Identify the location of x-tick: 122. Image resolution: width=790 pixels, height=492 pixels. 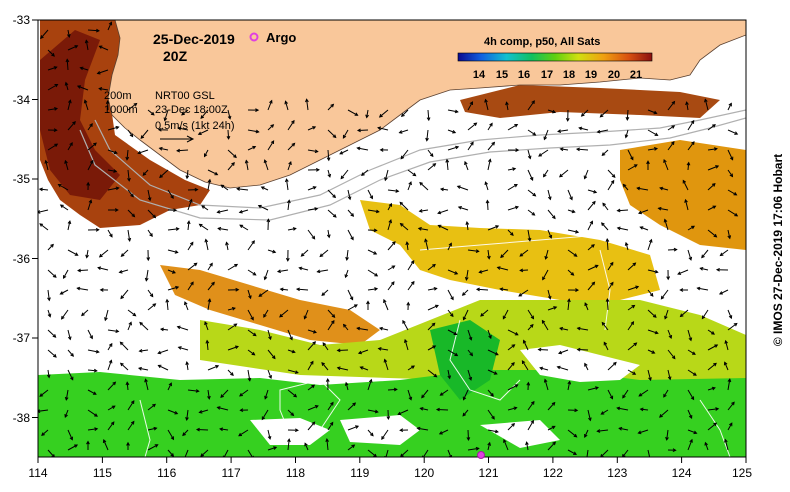
(553, 468).